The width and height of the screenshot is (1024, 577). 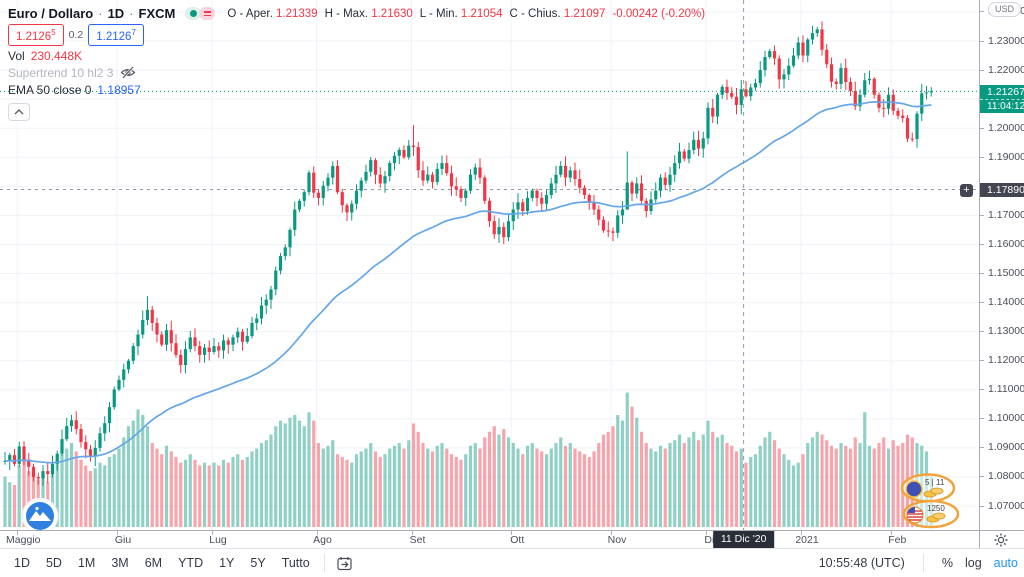 I want to click on range-button-1d: 1D, so click(x=22, y=563).